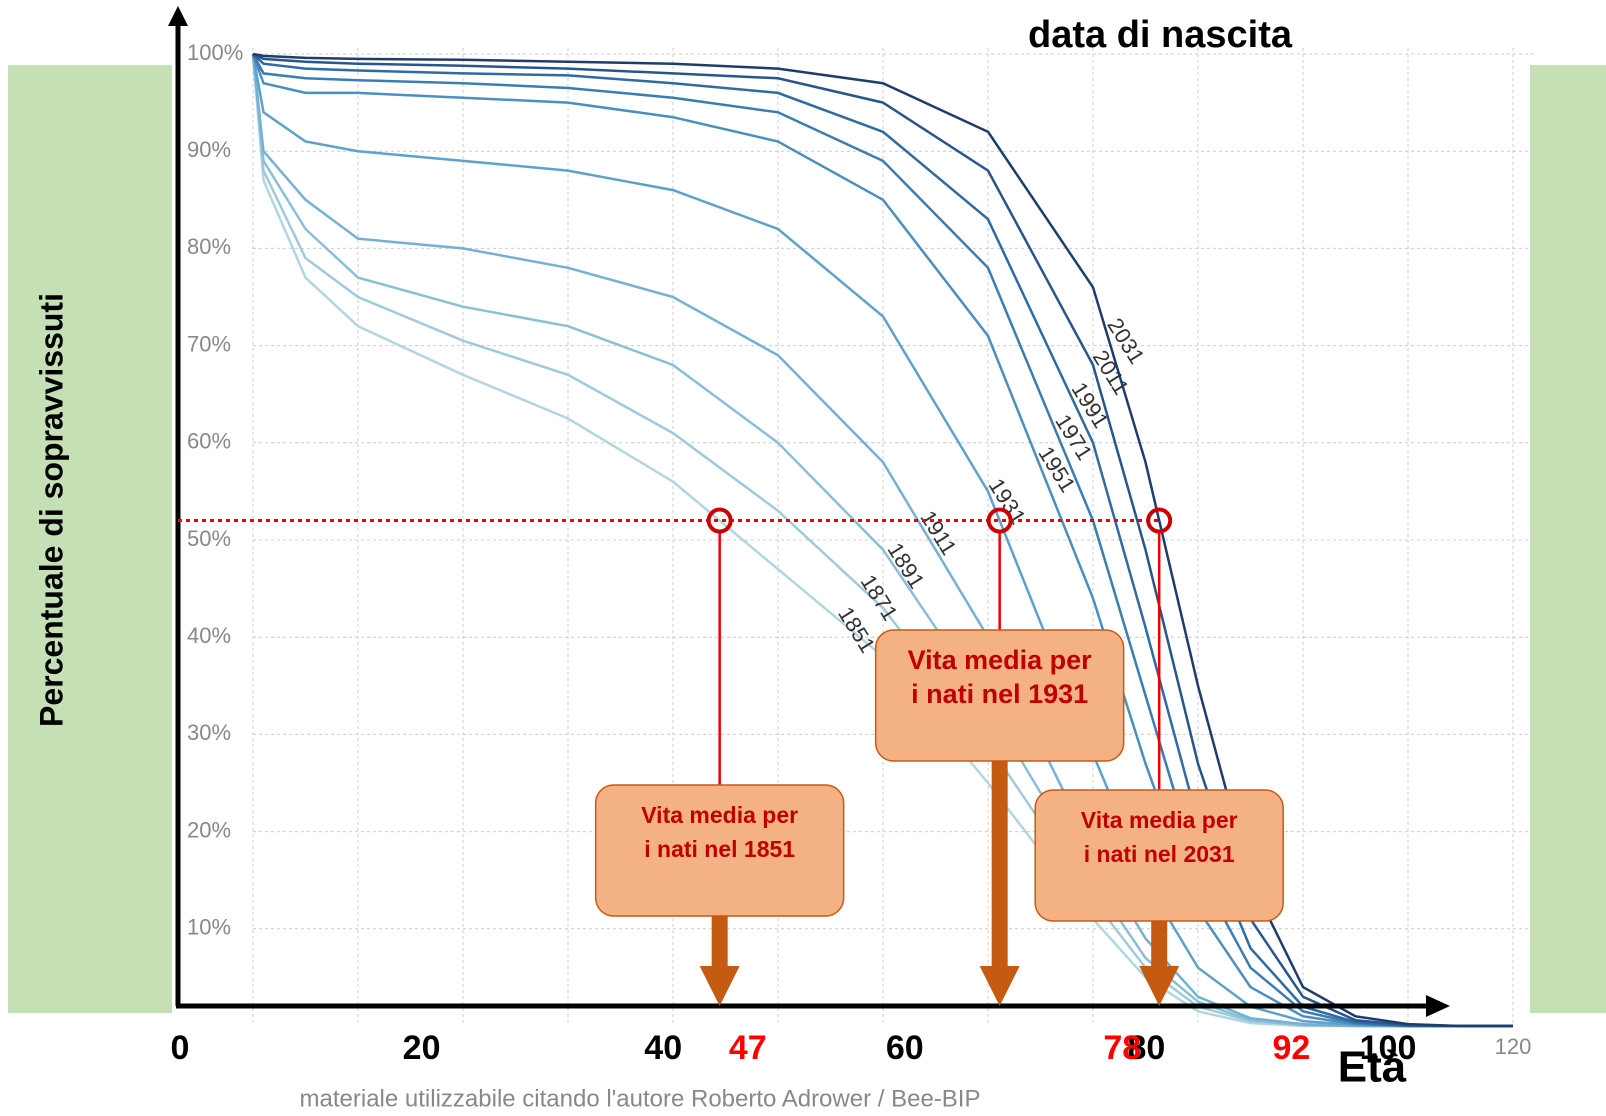 The image size is (1606, 1116). Describe the element at coordinates (999, 694) in the screenshot. I see `annotation-text: i nati nel 1931` at that location.